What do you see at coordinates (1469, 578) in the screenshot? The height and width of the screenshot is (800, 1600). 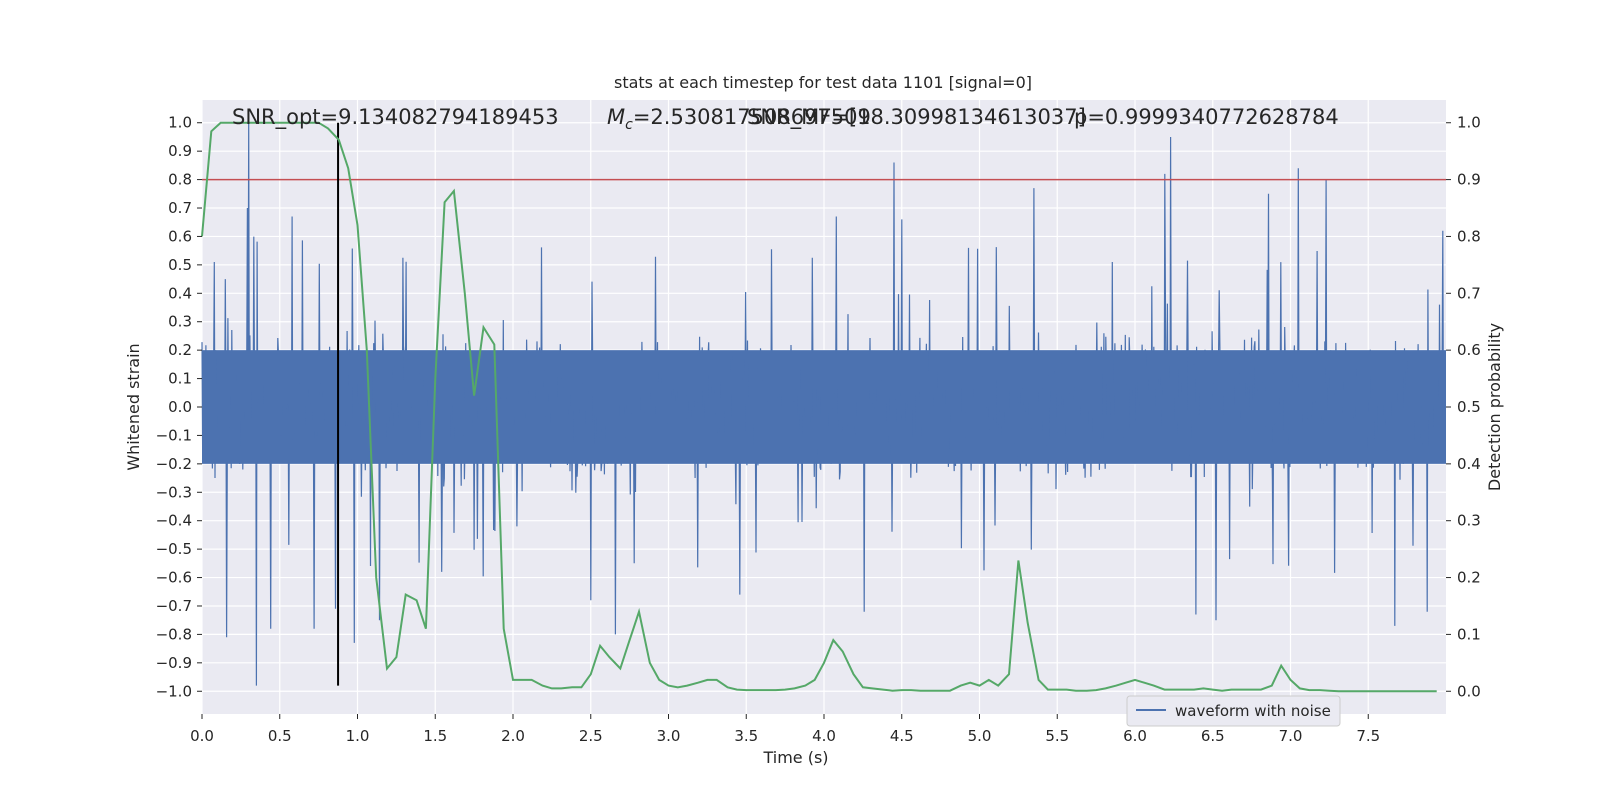 I see `y2-tick-label: 0.2` at bounding box center [1469, 578].